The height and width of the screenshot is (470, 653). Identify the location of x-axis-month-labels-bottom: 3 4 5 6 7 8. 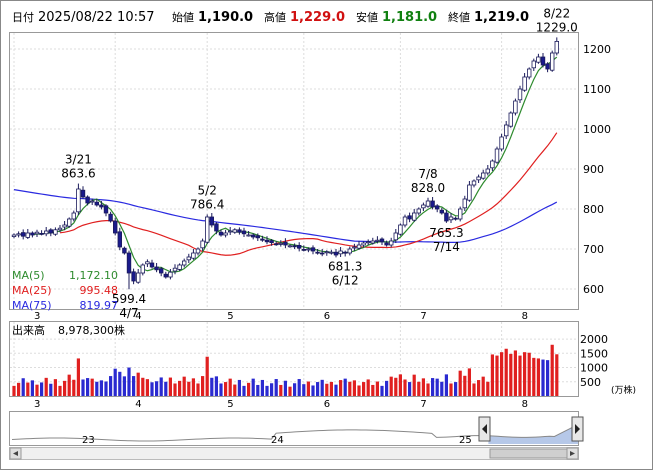
(281, 404).